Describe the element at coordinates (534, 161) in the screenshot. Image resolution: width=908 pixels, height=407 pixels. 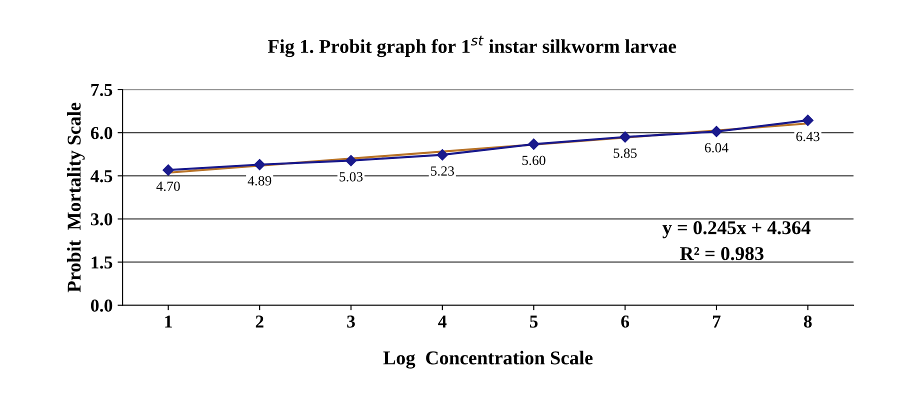
I see `data-label: 5.60` at that location.